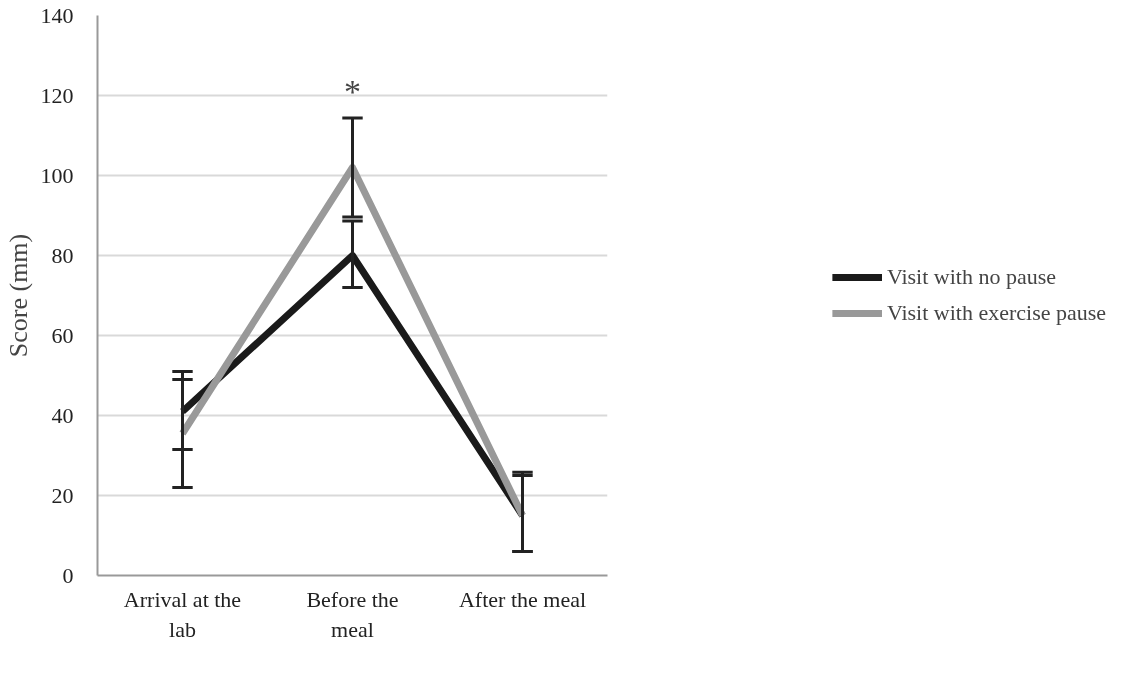 This screenshot has width=1125, height=688. What do you see at coordinates (57, 95) in the screenshot?
I see `y-tick-label: 120` at bounding box center [57, 95].